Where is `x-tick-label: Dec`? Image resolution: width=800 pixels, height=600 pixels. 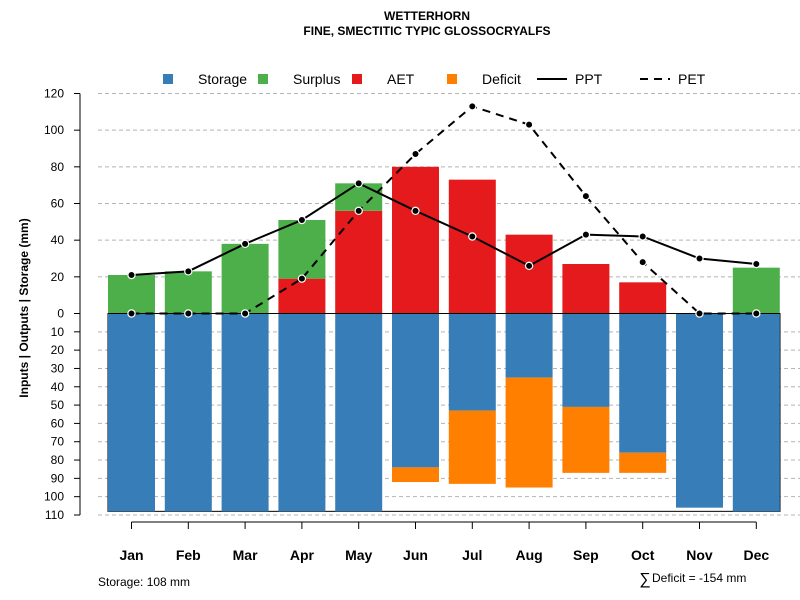 x-tick-label: Dec is located at coordinates (756, 555).